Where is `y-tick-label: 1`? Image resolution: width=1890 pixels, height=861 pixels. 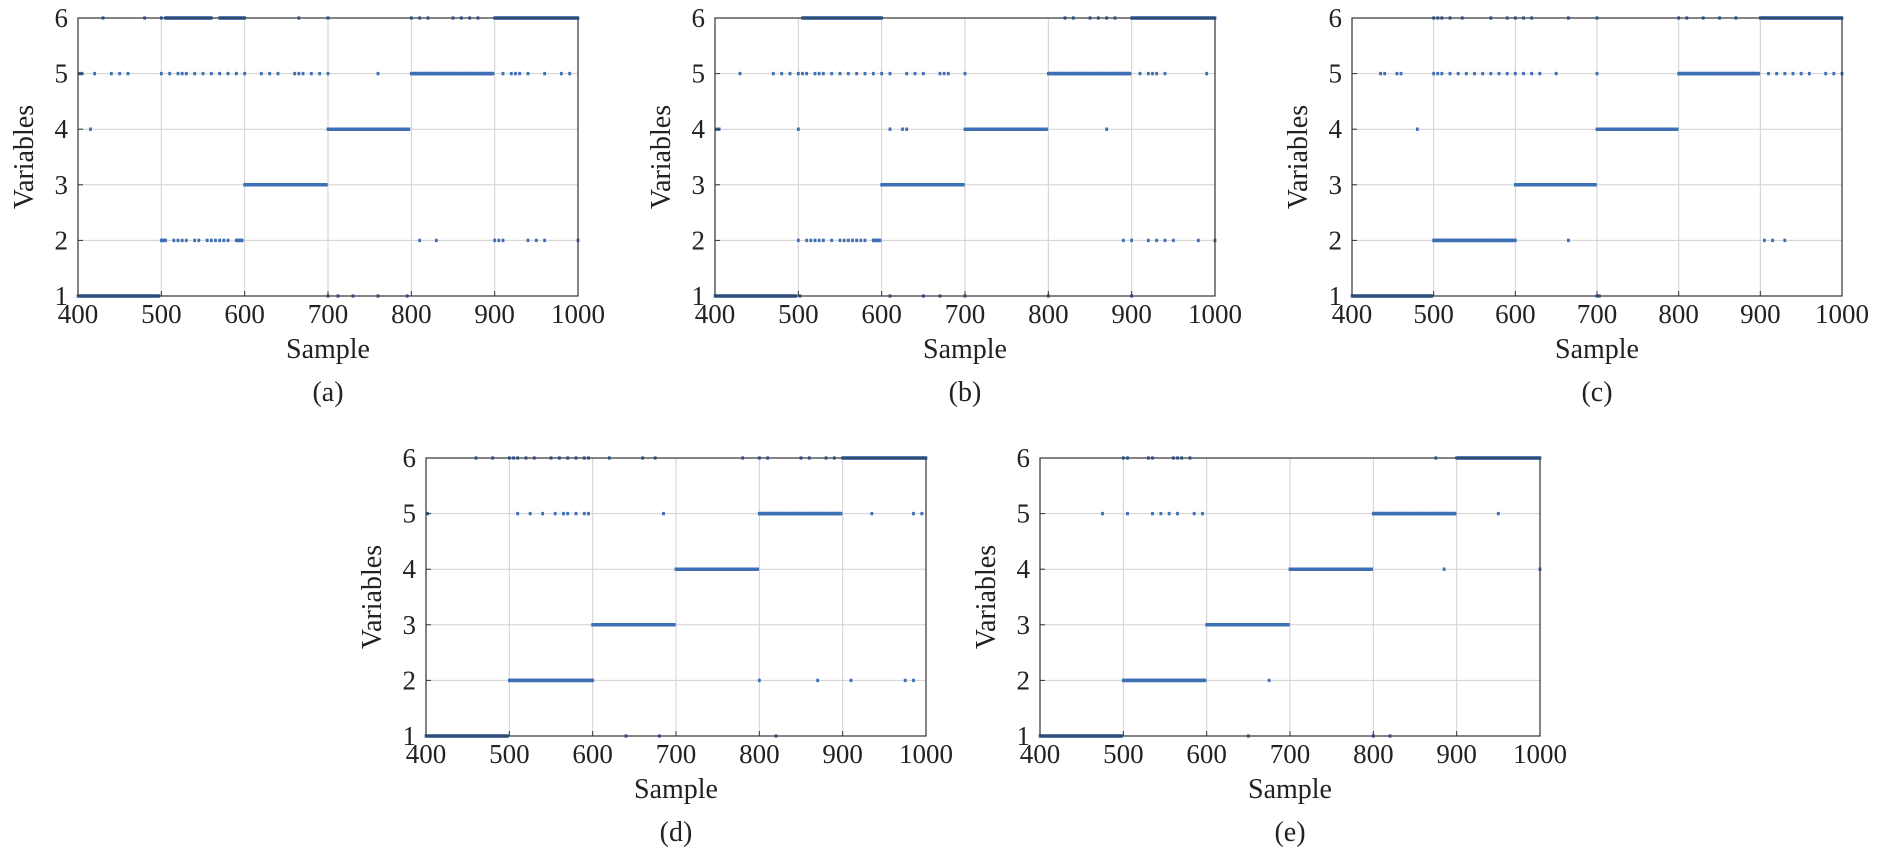 y-tick-label: 1 is located at coordinates (1024, 736).